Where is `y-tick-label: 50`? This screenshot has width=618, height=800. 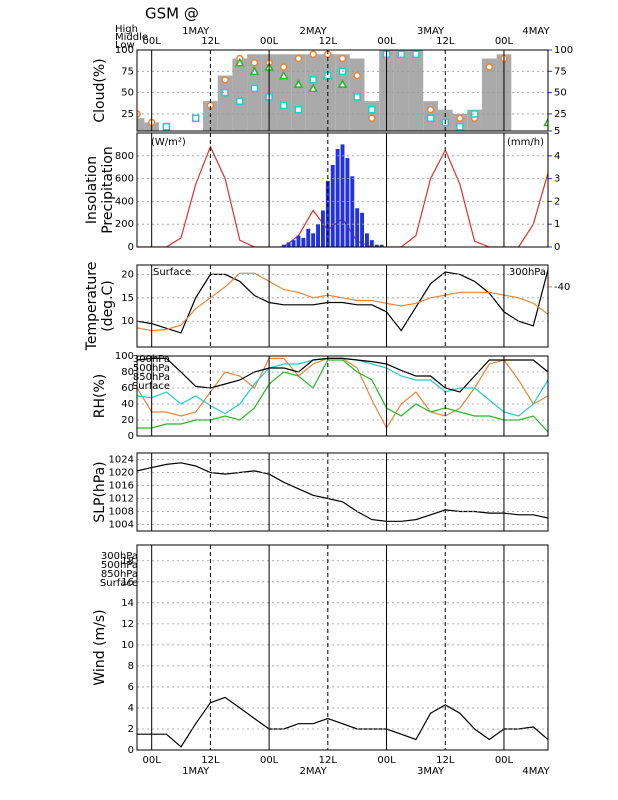 y-tick-label: 50 is located at coordinates (127, 93).